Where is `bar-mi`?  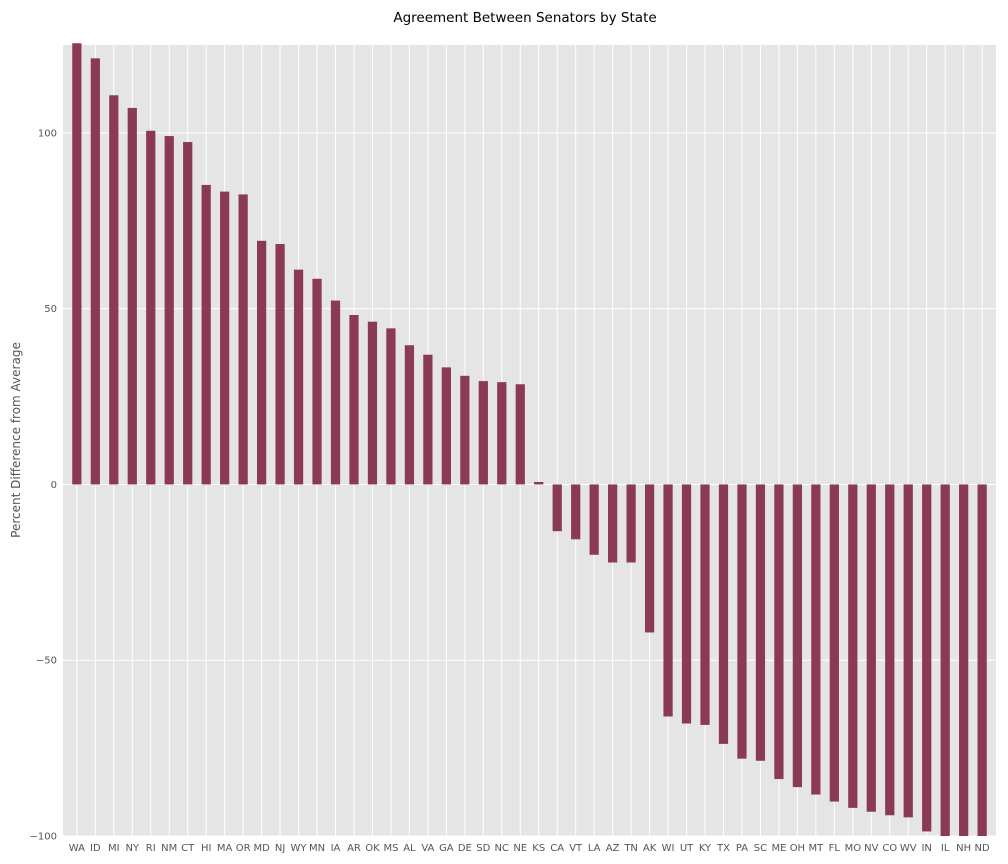
bar-mi is located at coordinates (114, 290).